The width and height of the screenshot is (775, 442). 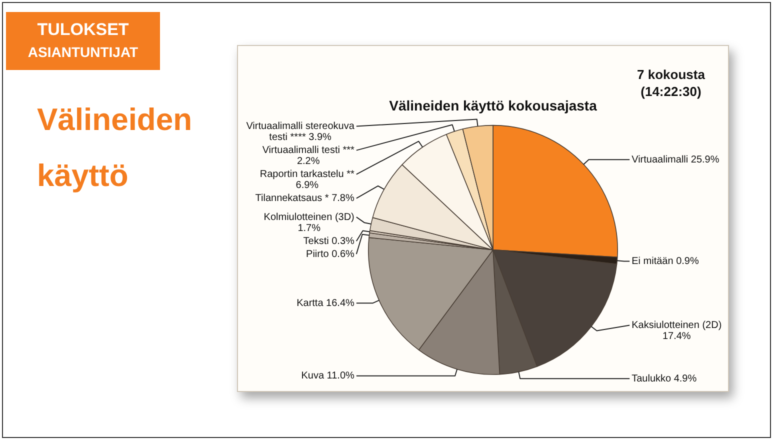 What do you see at coordinates (665, 262) in the screenshot?
I see `slice-label: Ei mitään 0.9%` at bounding box center [665, 262].